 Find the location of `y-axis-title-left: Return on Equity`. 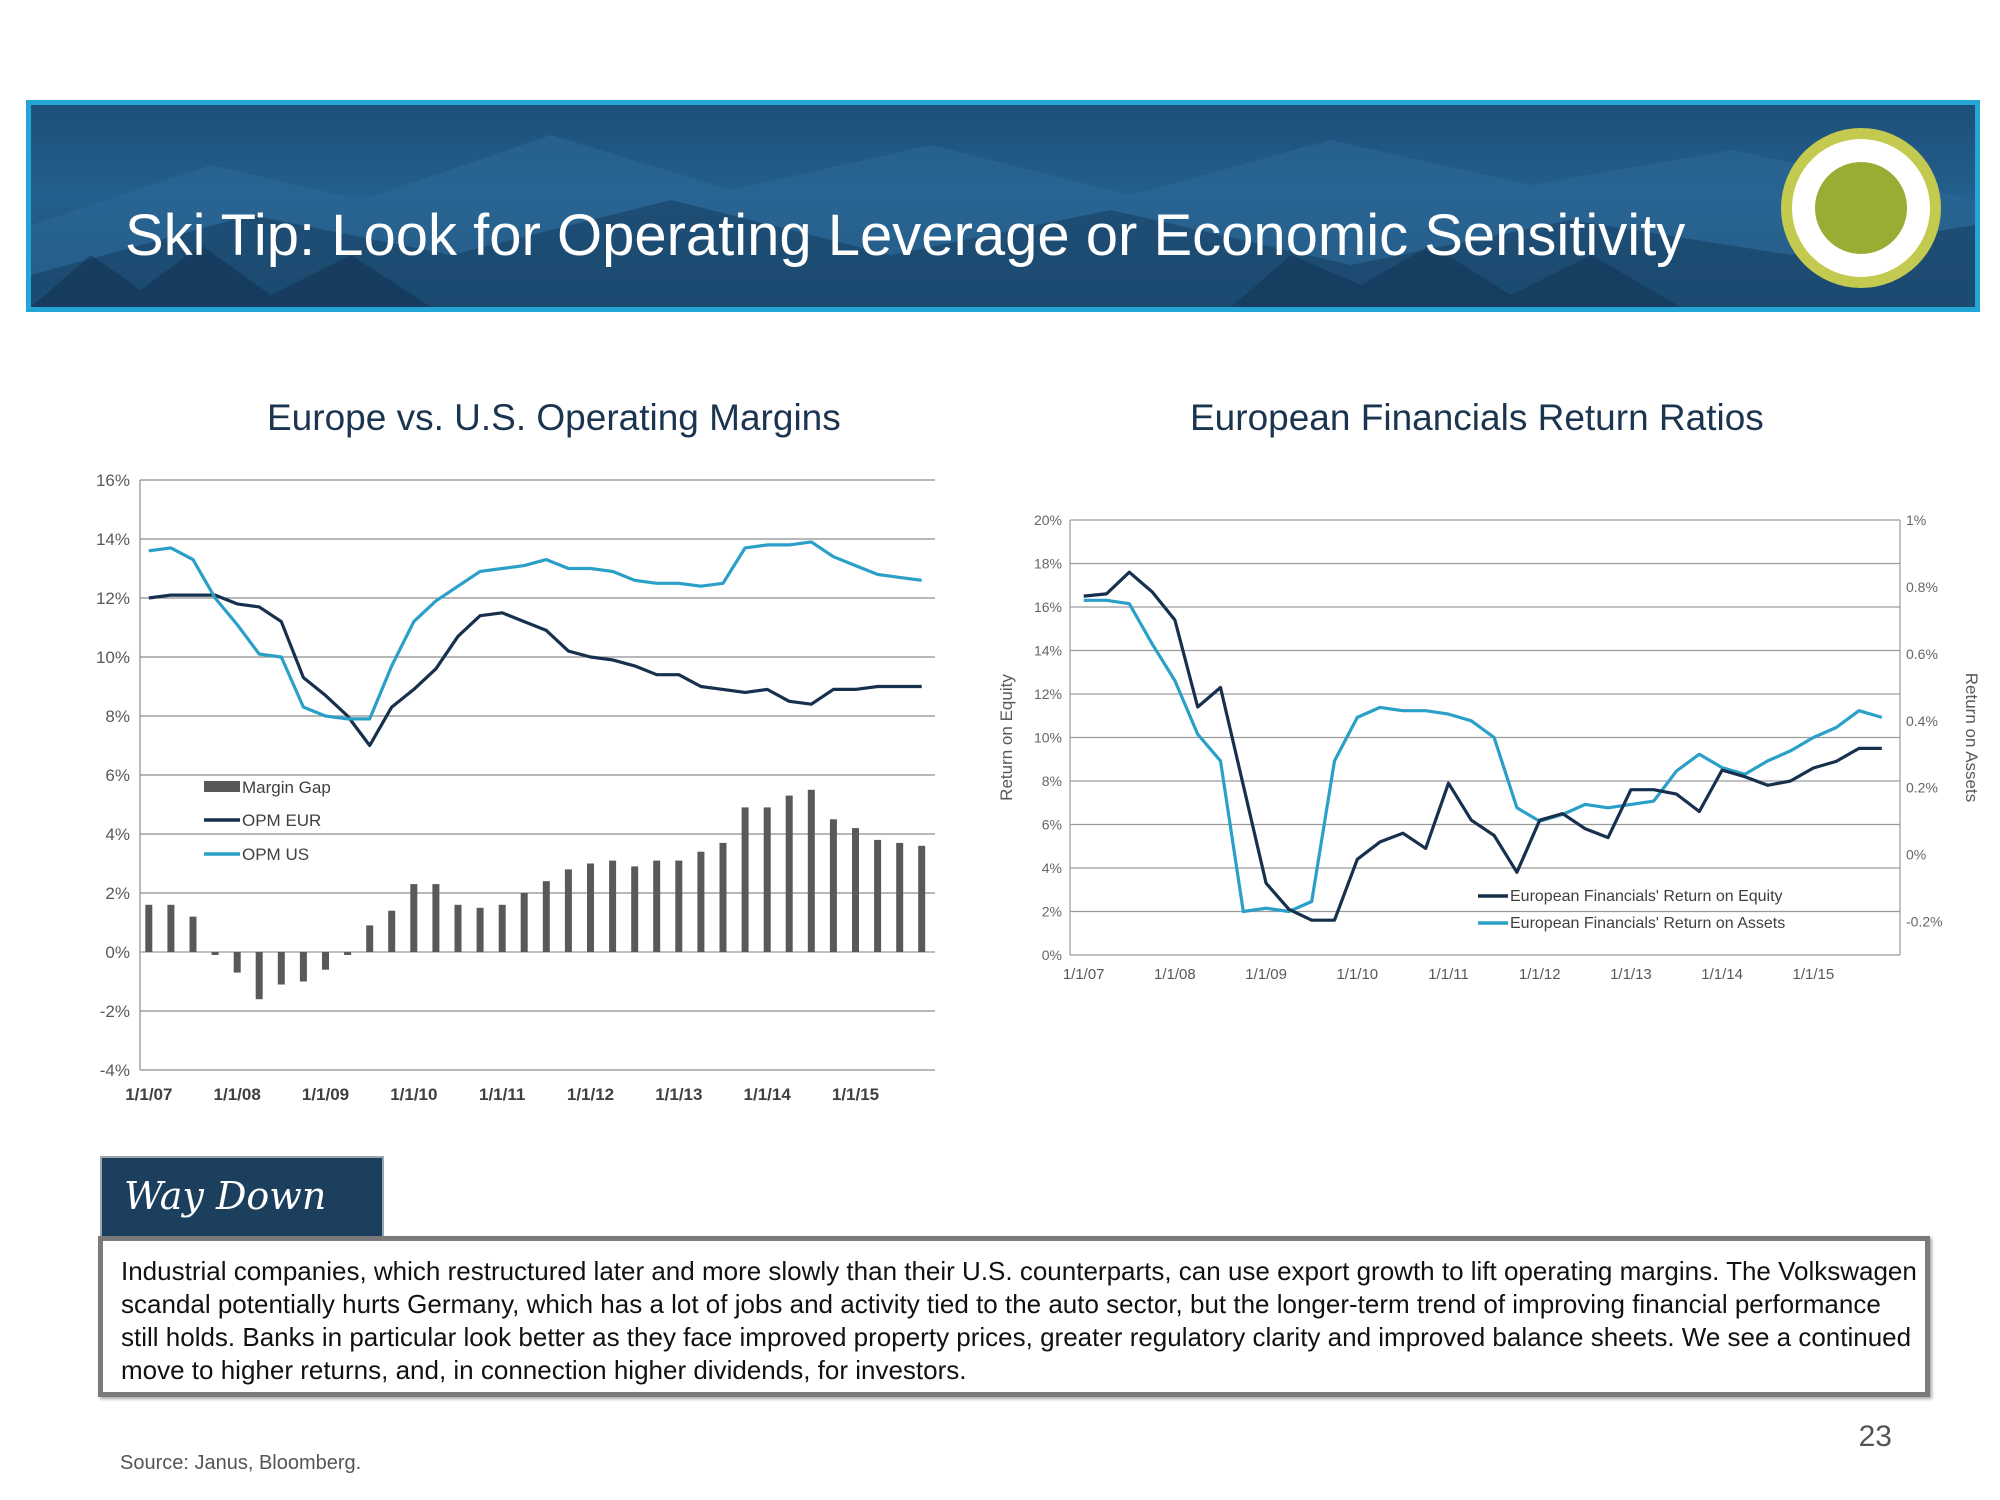

y-axis-title-left: Return on Equity is located at coordinates (1006, 737).